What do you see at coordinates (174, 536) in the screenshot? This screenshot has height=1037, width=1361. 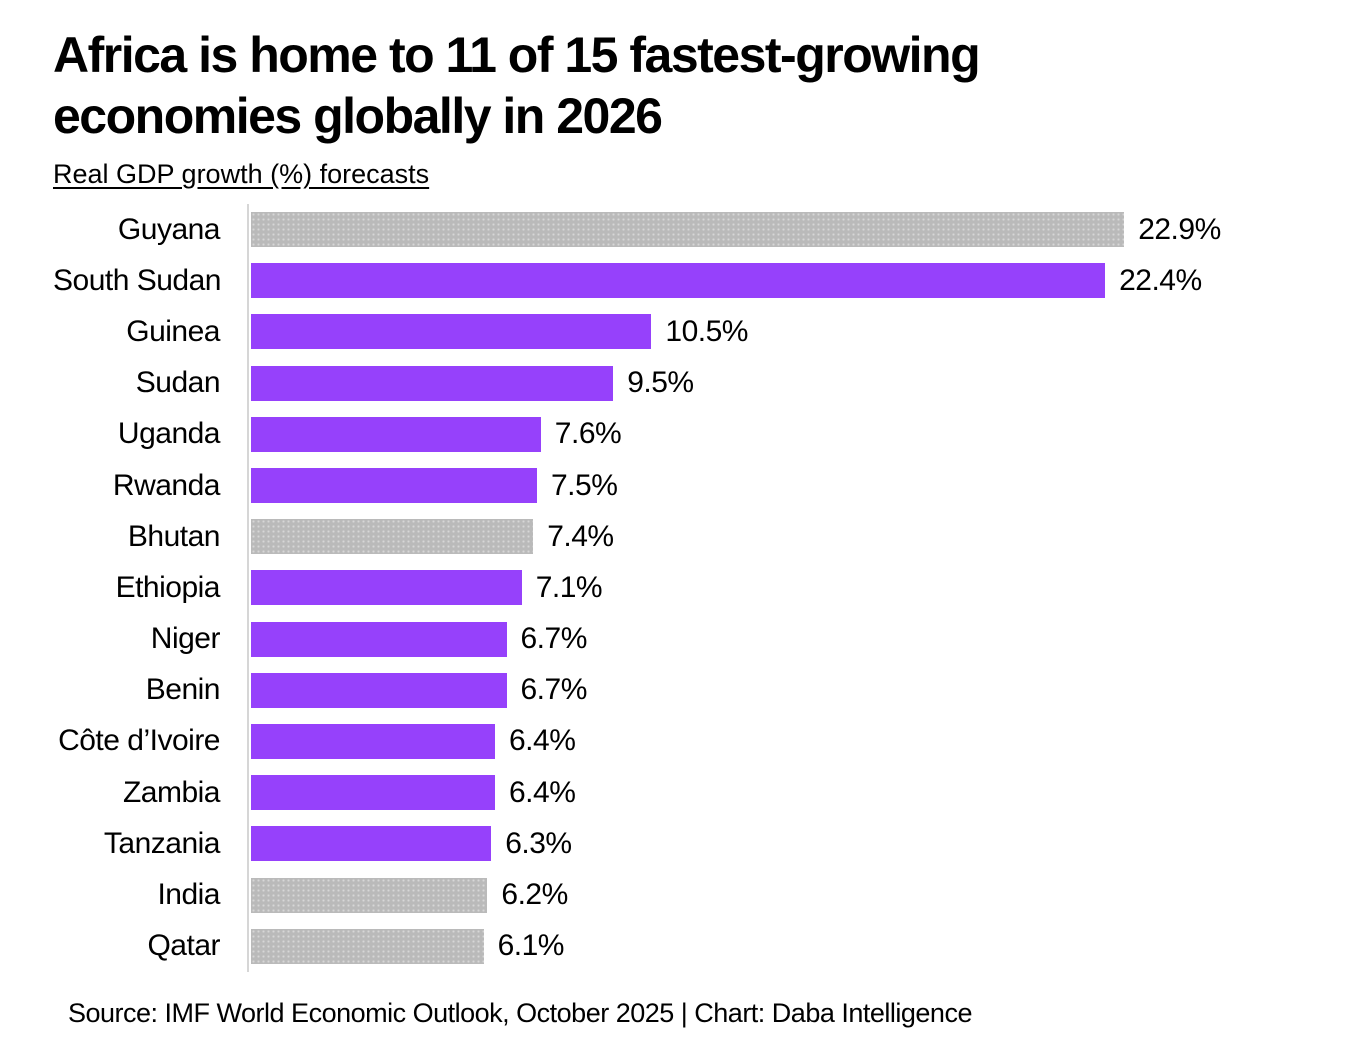 I see `category-label: Bhutan` at bounding box center [174, 536].